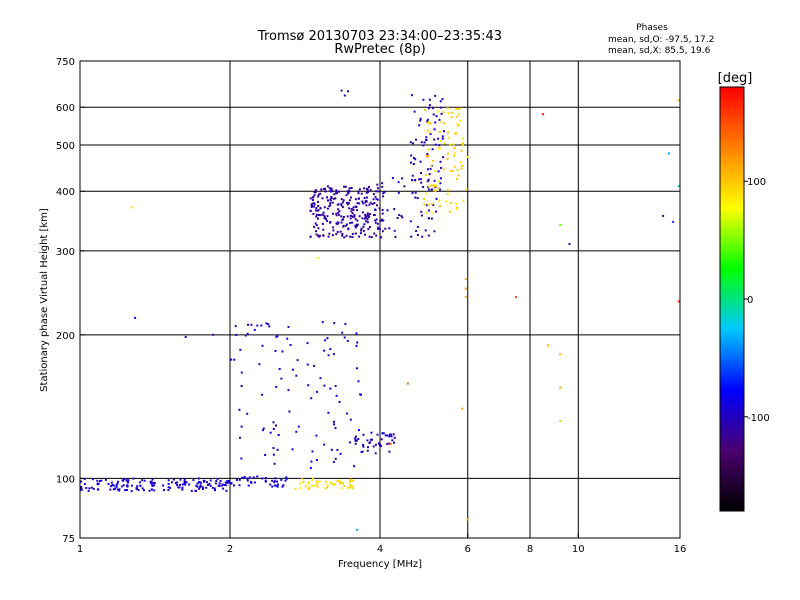  Describe the element at coordinates (578, 549) in the screenshot. I see `x-tick-label: 10` at that location.